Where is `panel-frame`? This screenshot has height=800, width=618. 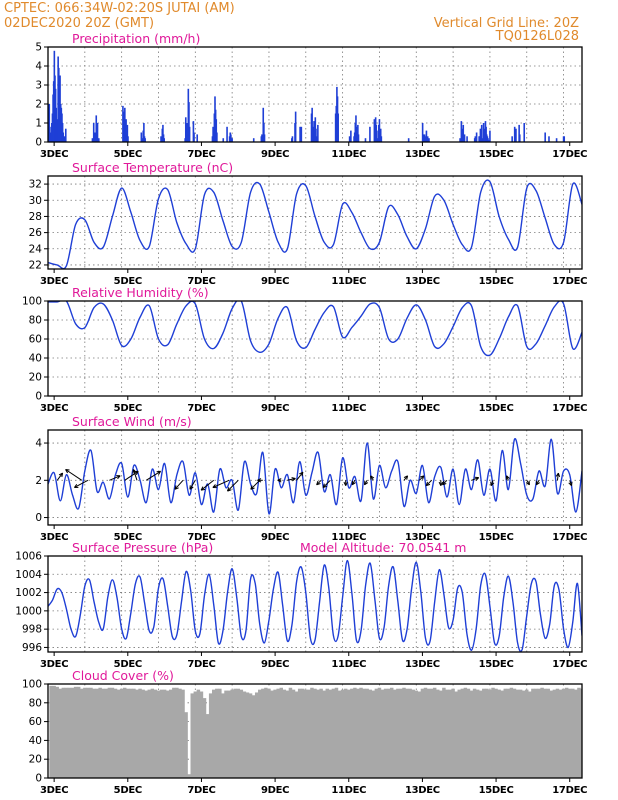
panel-frame is located at coordinates (315, 731).